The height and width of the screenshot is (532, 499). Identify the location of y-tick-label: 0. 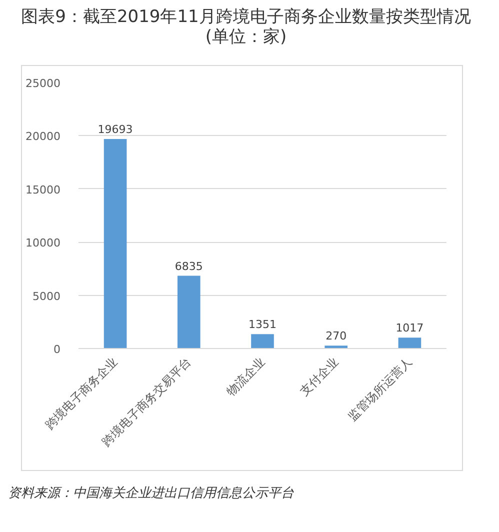
(57, 349).